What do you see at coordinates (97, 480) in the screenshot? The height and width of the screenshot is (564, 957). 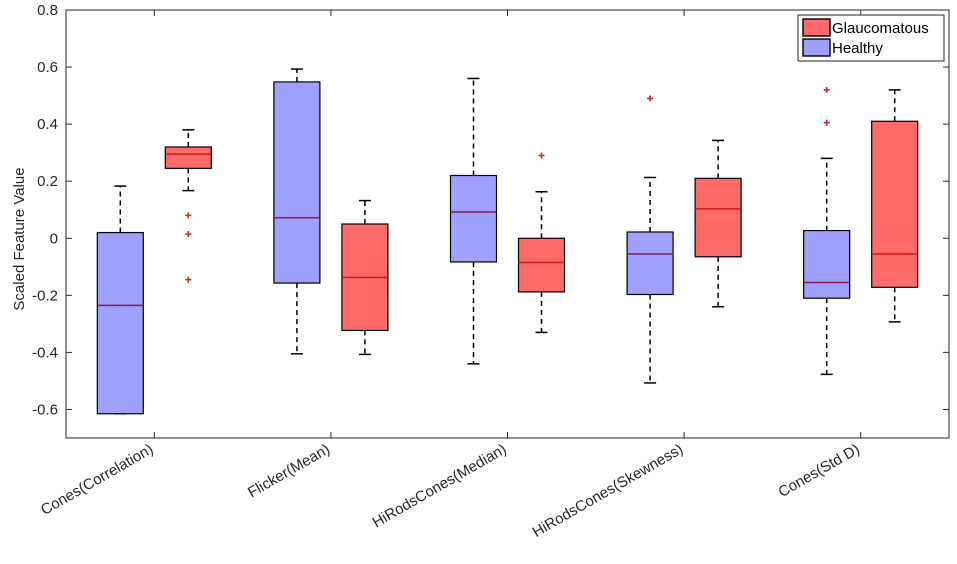 I see `x-tick-label: Cones(Correlation)` at bounding box center [97, 480].